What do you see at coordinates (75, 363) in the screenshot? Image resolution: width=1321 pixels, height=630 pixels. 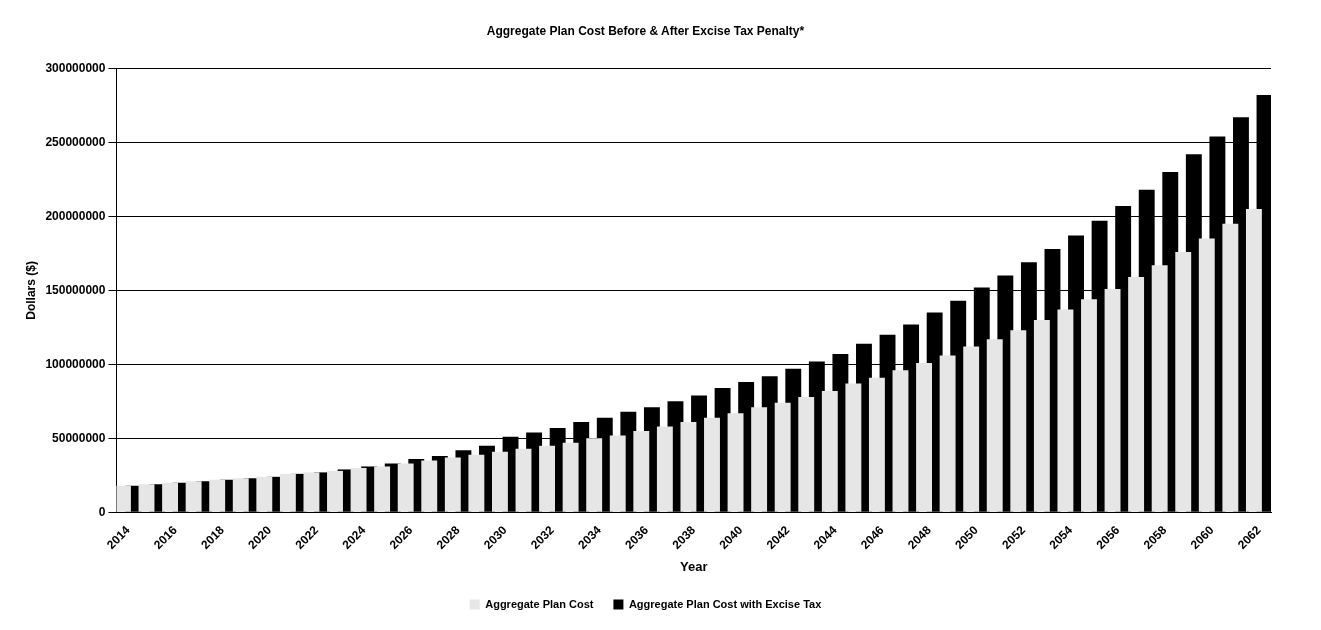 I see `y-tick-label: 100000000` at bounding box center [75, 363].